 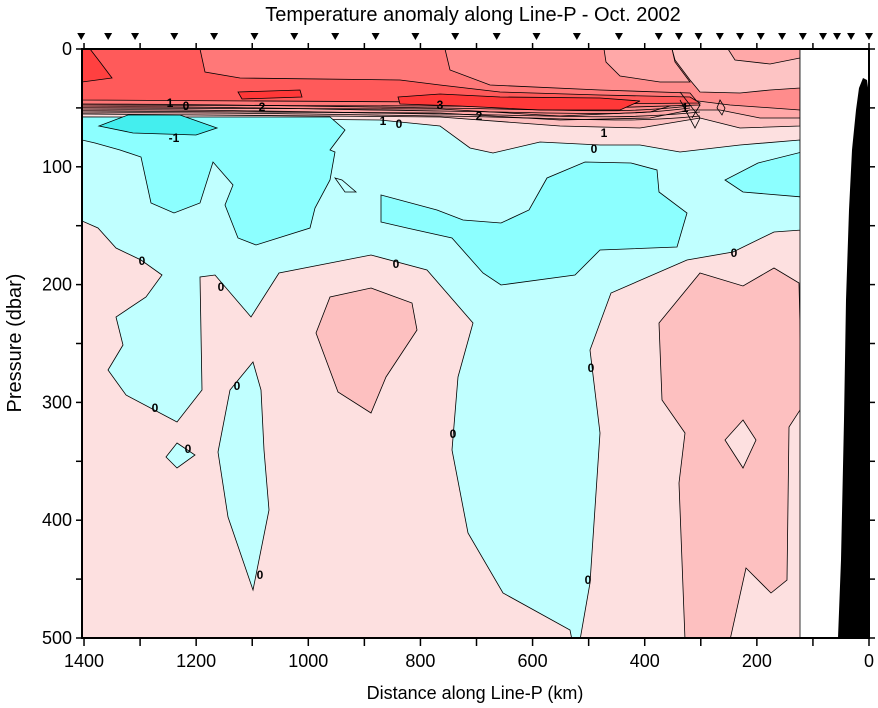 I want to click on x-axis-label: Distance along Line-P (km), so click(x=475, y=693).